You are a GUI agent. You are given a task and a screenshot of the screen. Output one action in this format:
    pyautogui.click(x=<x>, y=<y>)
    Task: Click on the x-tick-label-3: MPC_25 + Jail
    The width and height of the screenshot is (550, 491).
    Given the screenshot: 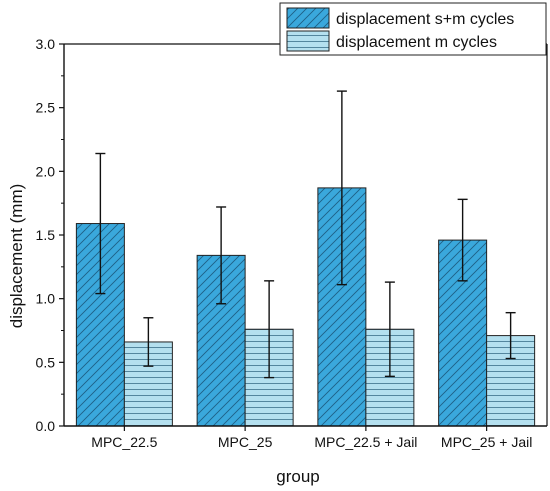 What is the action you would take?
    pyautogui.click(x=486, y=442)
    